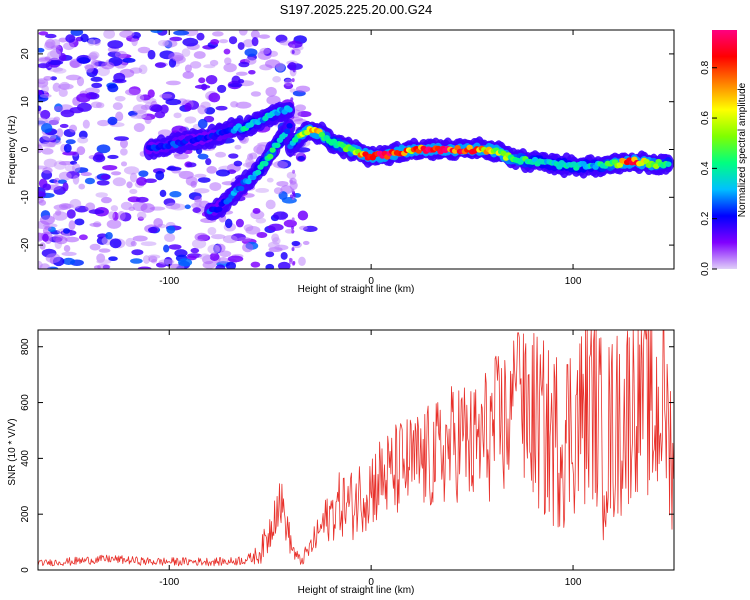 Image resolution: width=750 pixels, height=600 pixels. What do you see at coordinates (25, 102) in the screenshot?
I see `y-tick-label: 10` at bounding box center [25, 102].